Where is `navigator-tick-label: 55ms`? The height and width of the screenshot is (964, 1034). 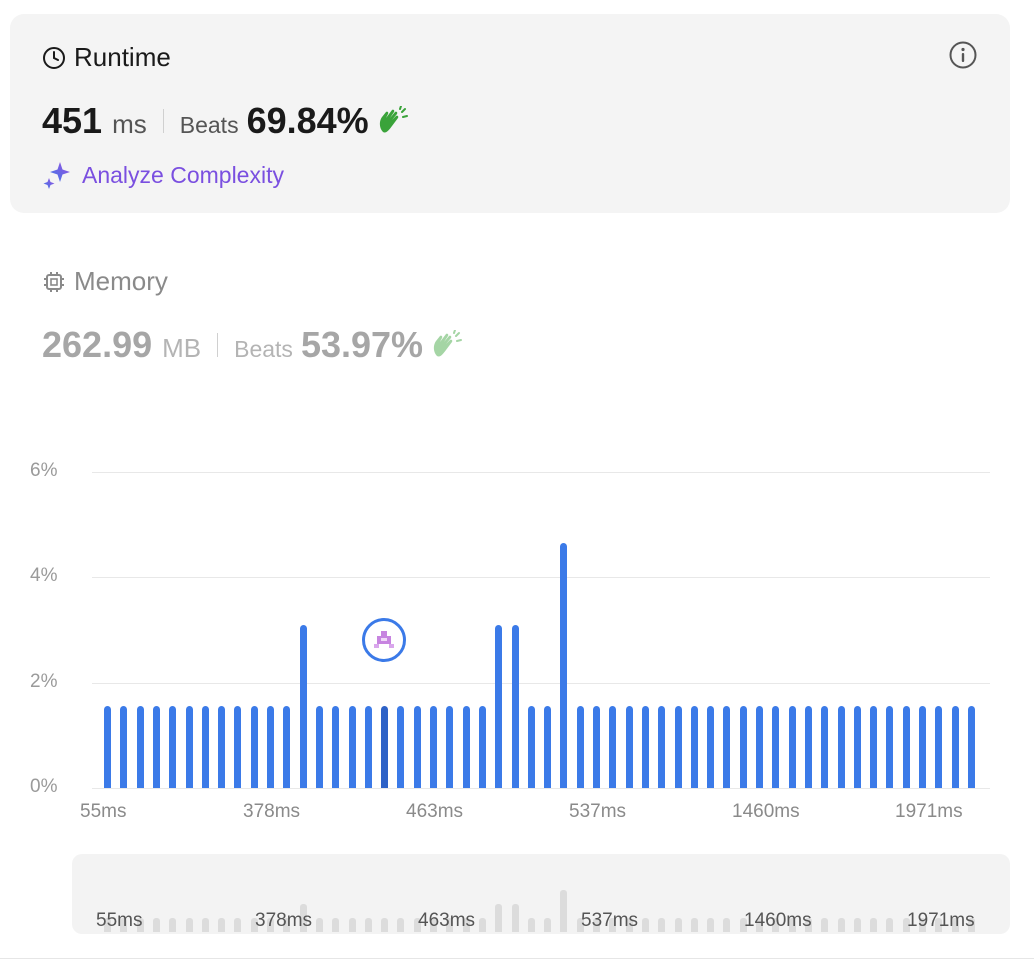
navigator-tick-label: 55ms is located at coordinates (119, 920).